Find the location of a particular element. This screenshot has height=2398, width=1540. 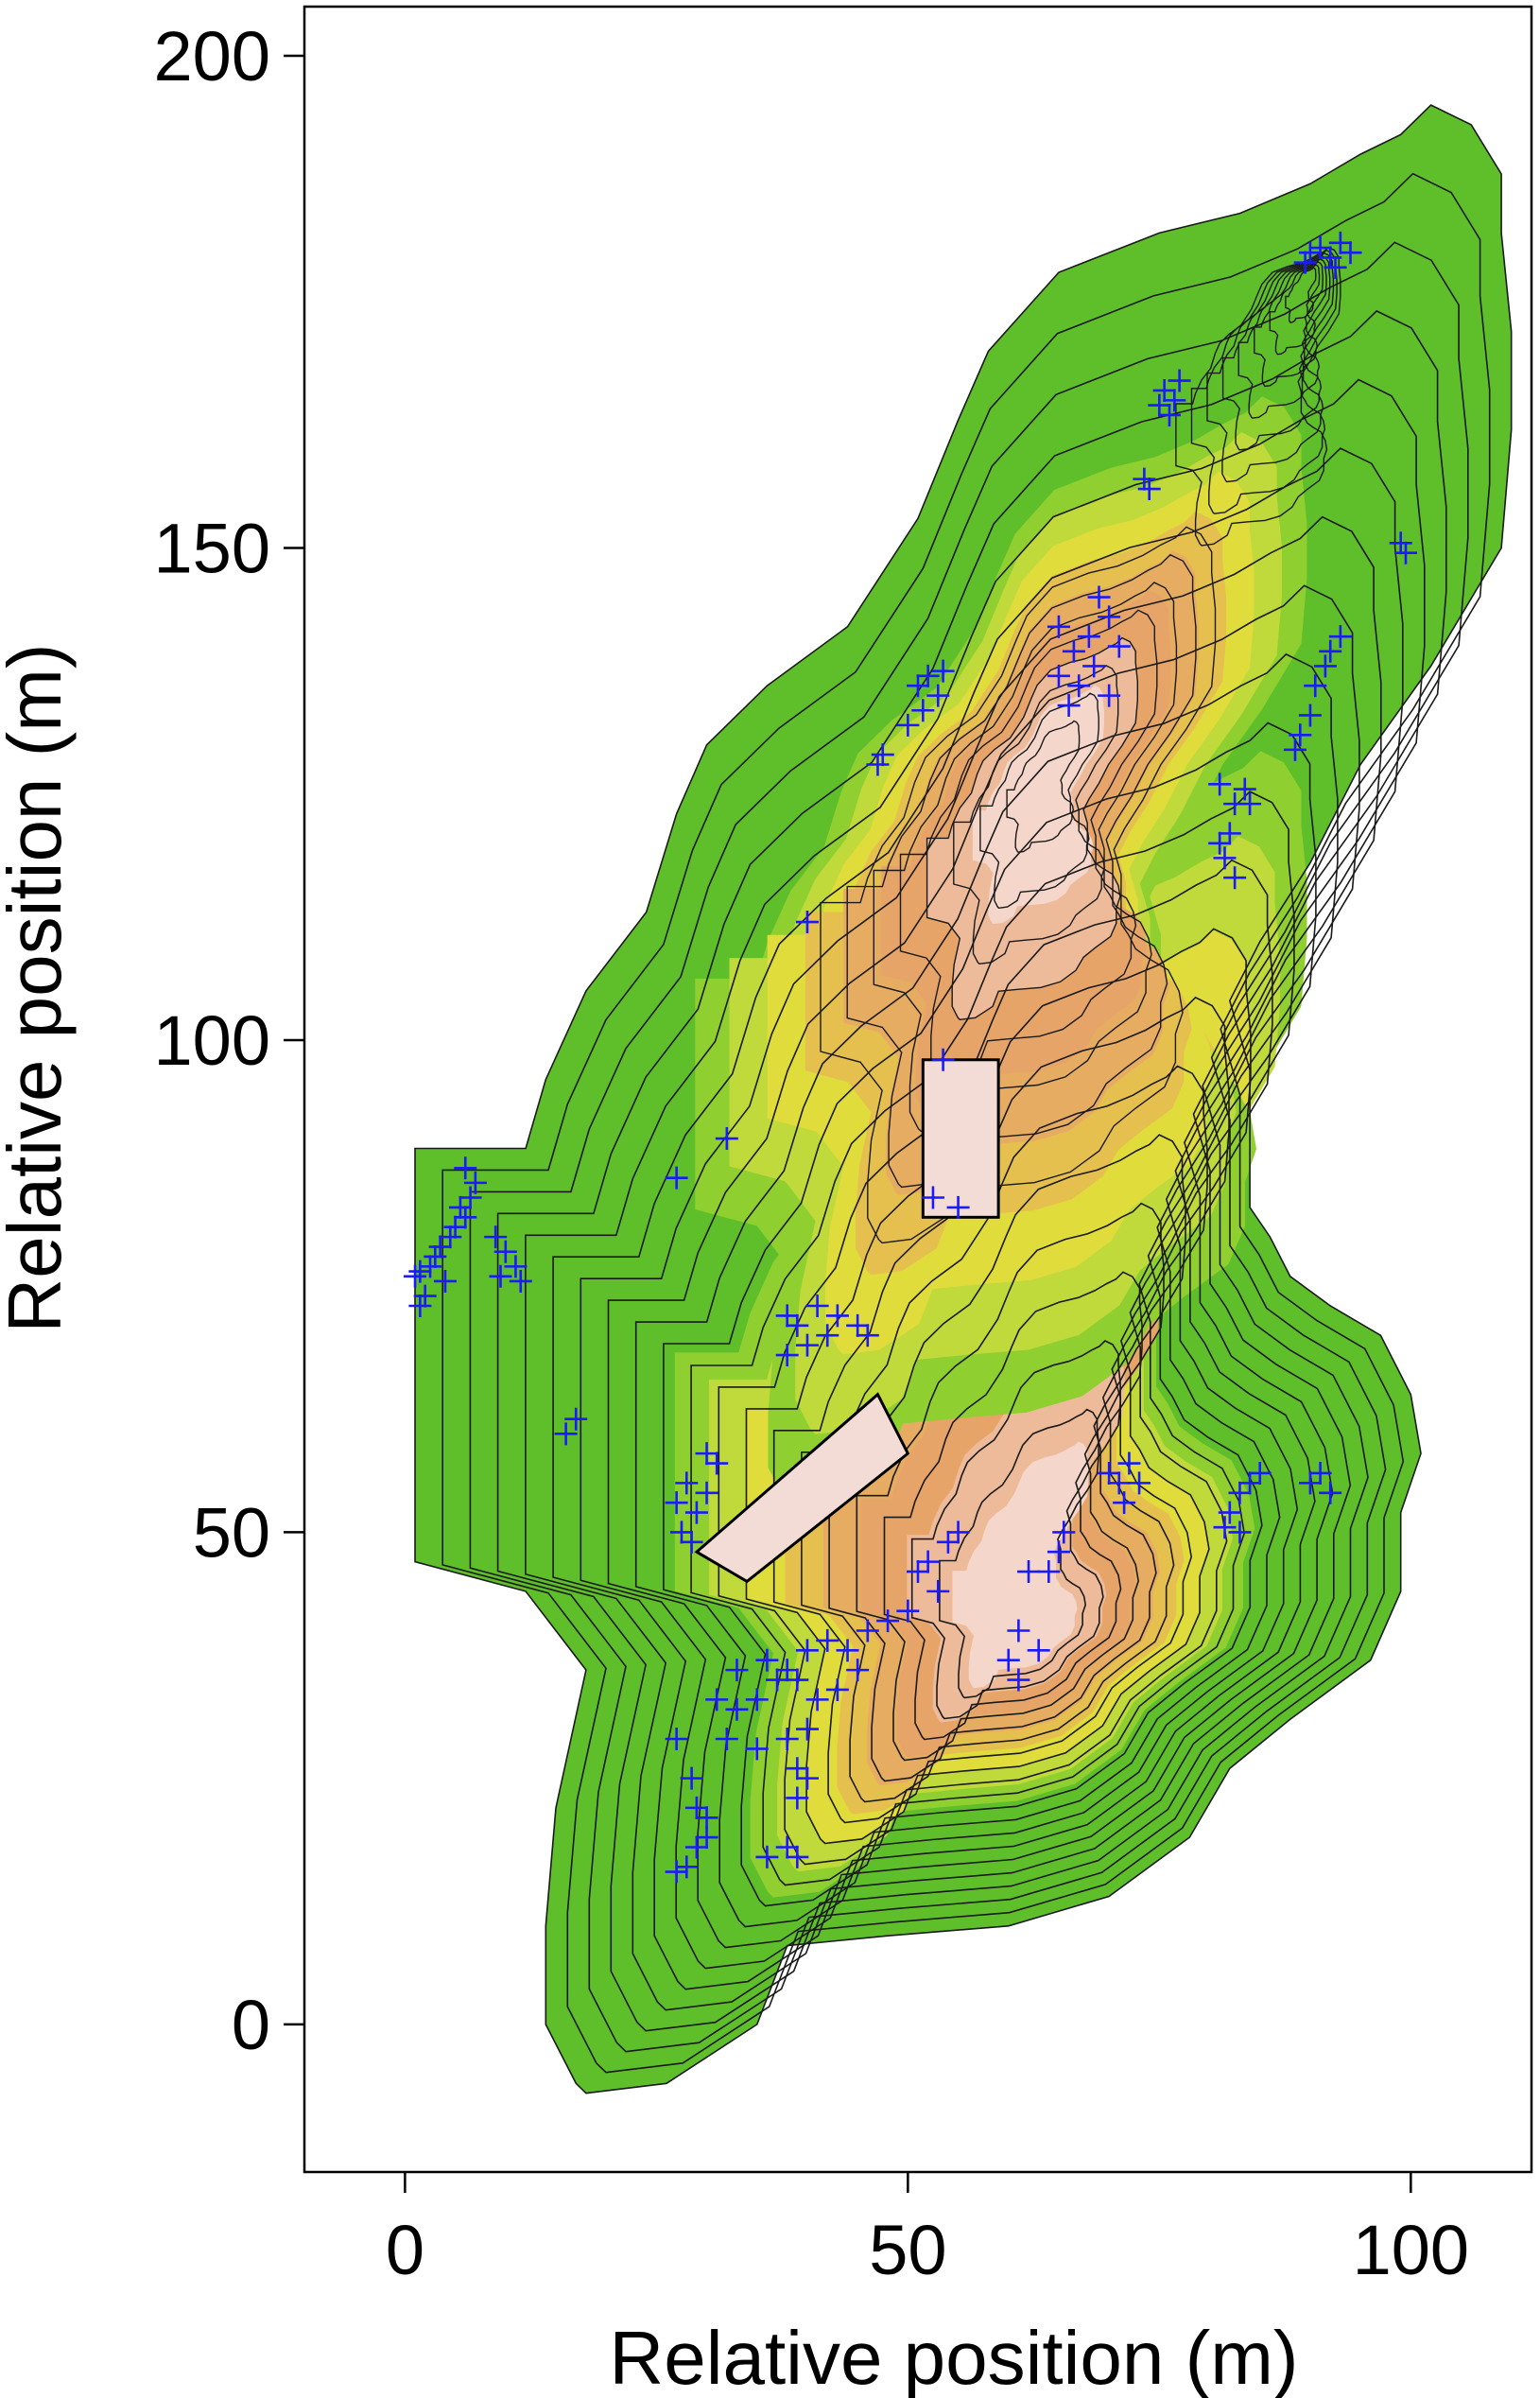

x-tick-label: 50 is located at coordinates (907, 2250).